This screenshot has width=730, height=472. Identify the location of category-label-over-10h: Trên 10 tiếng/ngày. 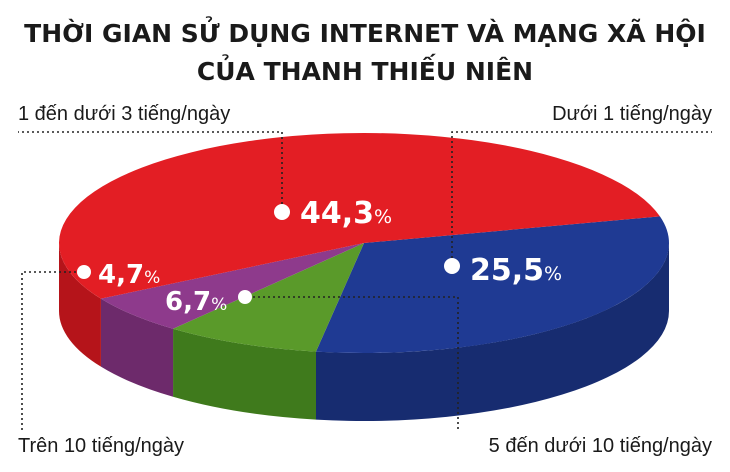
(101, 446).